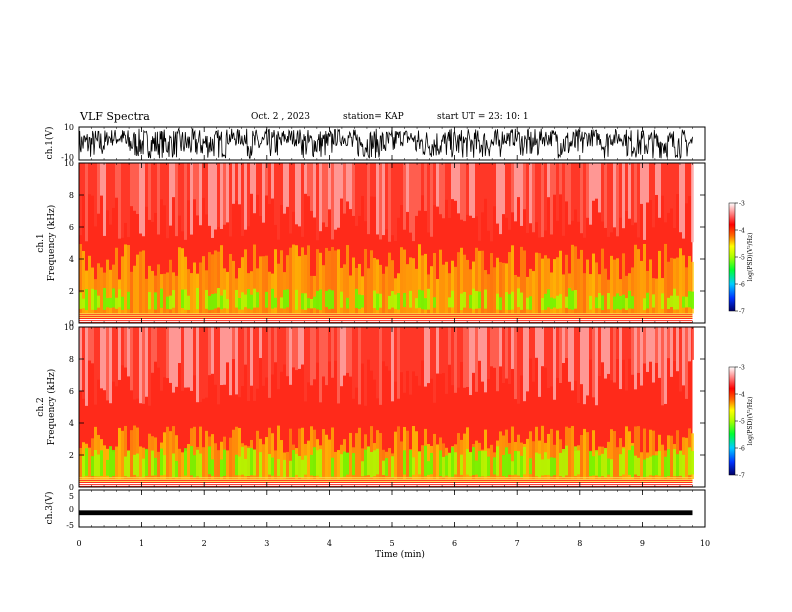 The image size is (792, 612). I want to click on ch1-waveform-ylabel: ch.1(V), so click(49, 143).